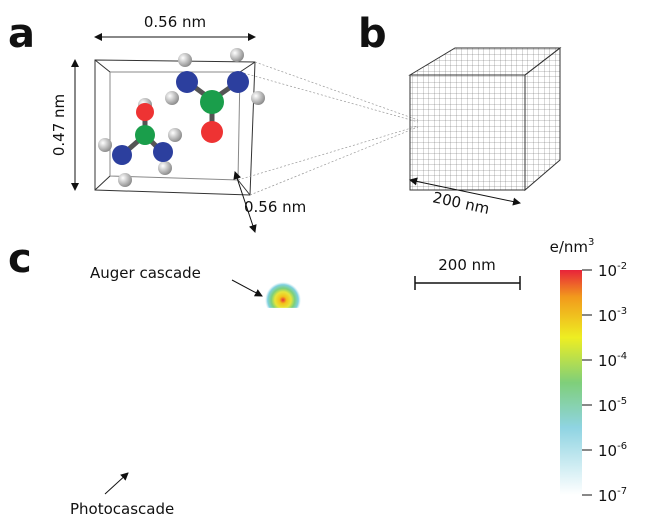 Image resolution: width=646 pixels, height=521 pixels. Describe the element at coordinates (622, 401) in the screenshot. I see `tick-exp: -5` at that location.